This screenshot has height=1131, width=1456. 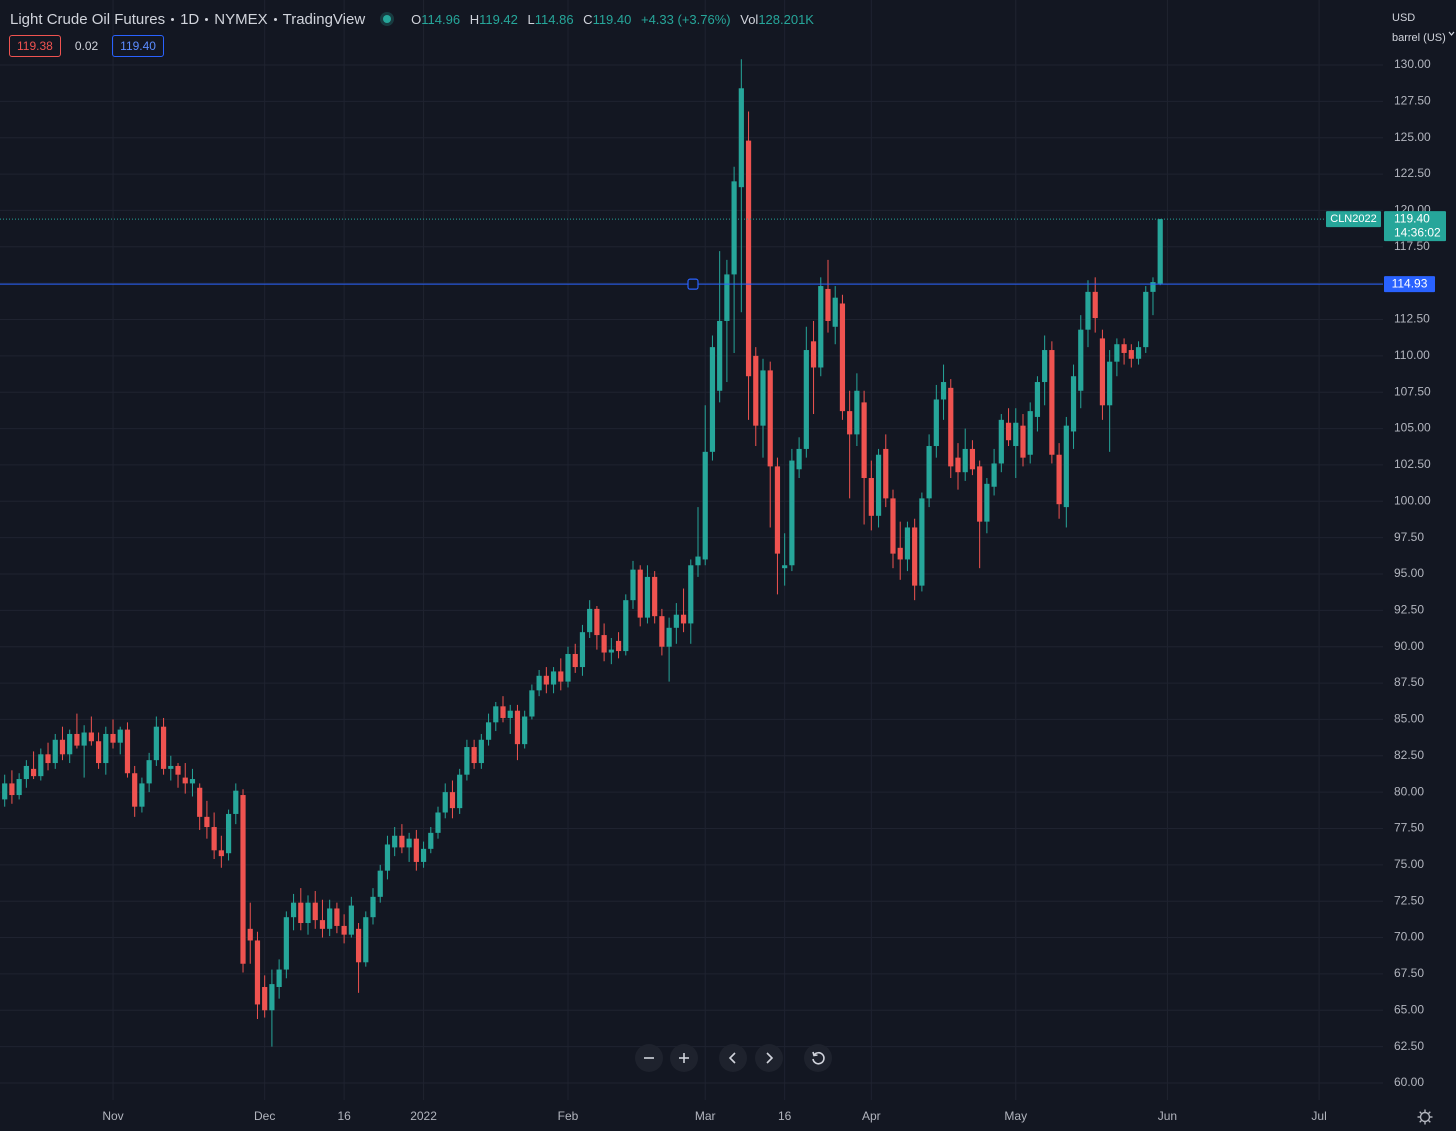 What do you see at coordinates (1412, 173) in the screenshot?
I see `y-tick-label: 122.50` at bounding box center [1412, 173].